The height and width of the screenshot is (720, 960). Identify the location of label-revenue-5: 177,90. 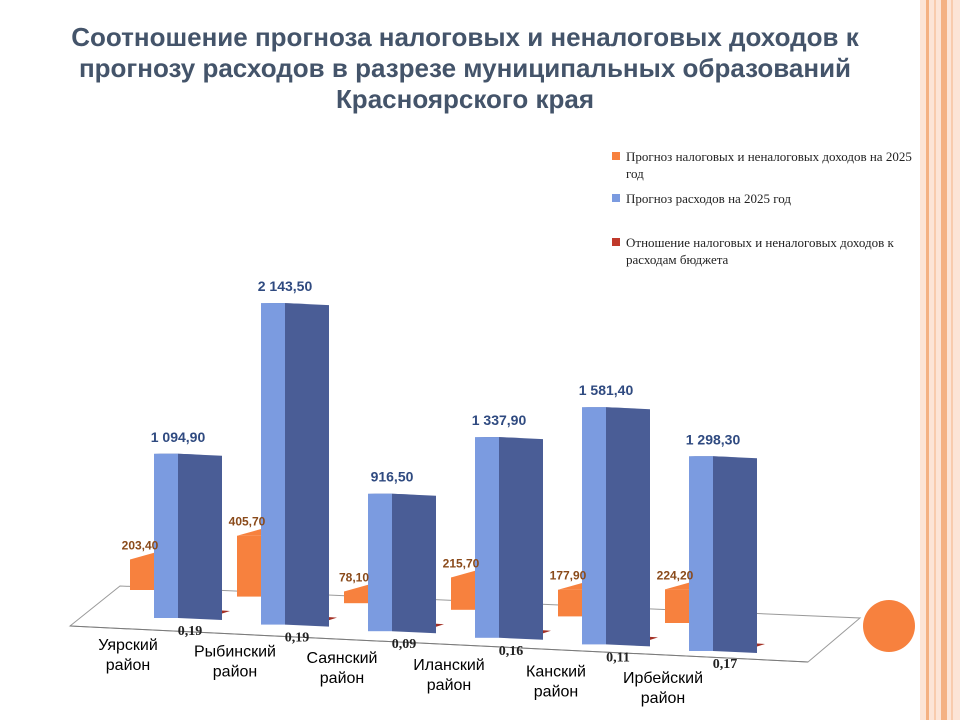
(568, 576).